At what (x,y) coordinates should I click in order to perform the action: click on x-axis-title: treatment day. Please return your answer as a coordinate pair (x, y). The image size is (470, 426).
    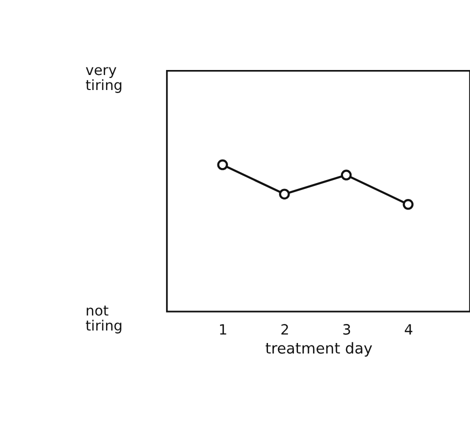
    Looking at the image, I should click on (319, 349).